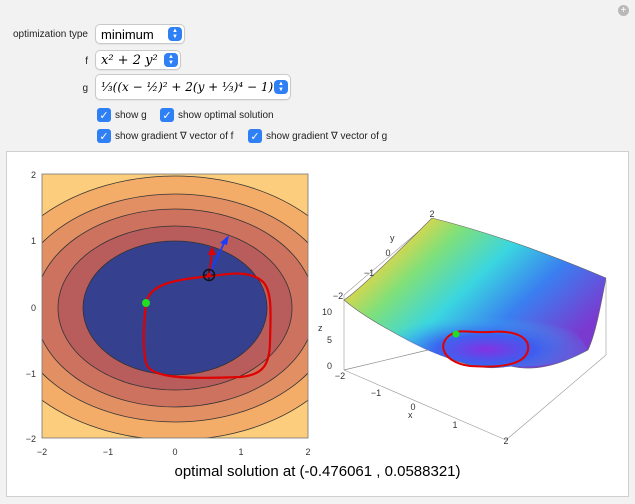  I want to click on y-axis-label: y, so click(392, 238).